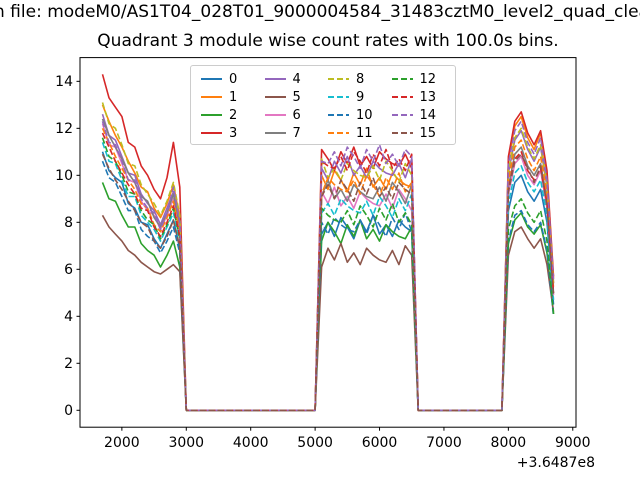  Describe the element at coordinates (228, 79) in the screenshot. I see `legend-item-0: 0` at that location.